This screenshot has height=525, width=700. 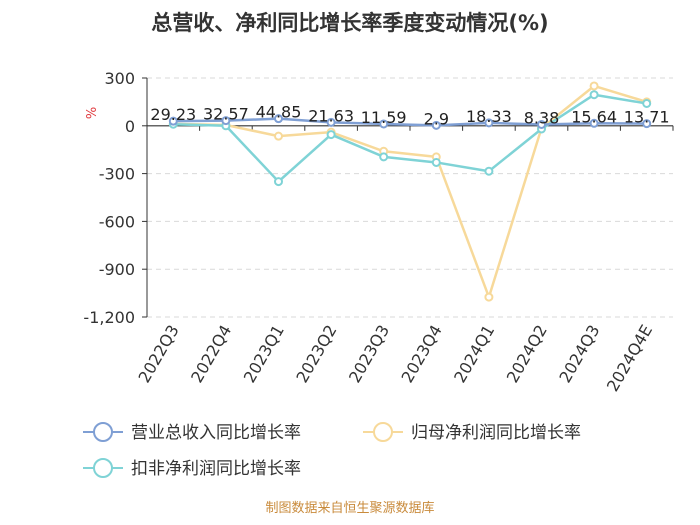 I want to click on y-tick-label: 300, so click(x=119, y=78).